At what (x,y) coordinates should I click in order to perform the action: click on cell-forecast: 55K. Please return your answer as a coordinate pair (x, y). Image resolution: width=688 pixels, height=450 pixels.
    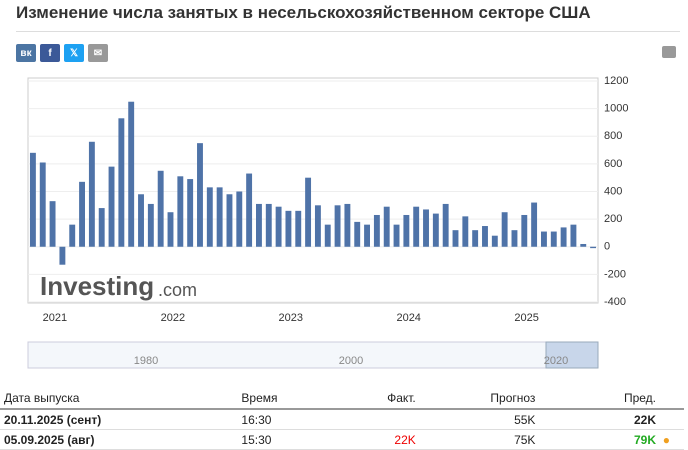
    Looking at the image, I should click on (479, 419).